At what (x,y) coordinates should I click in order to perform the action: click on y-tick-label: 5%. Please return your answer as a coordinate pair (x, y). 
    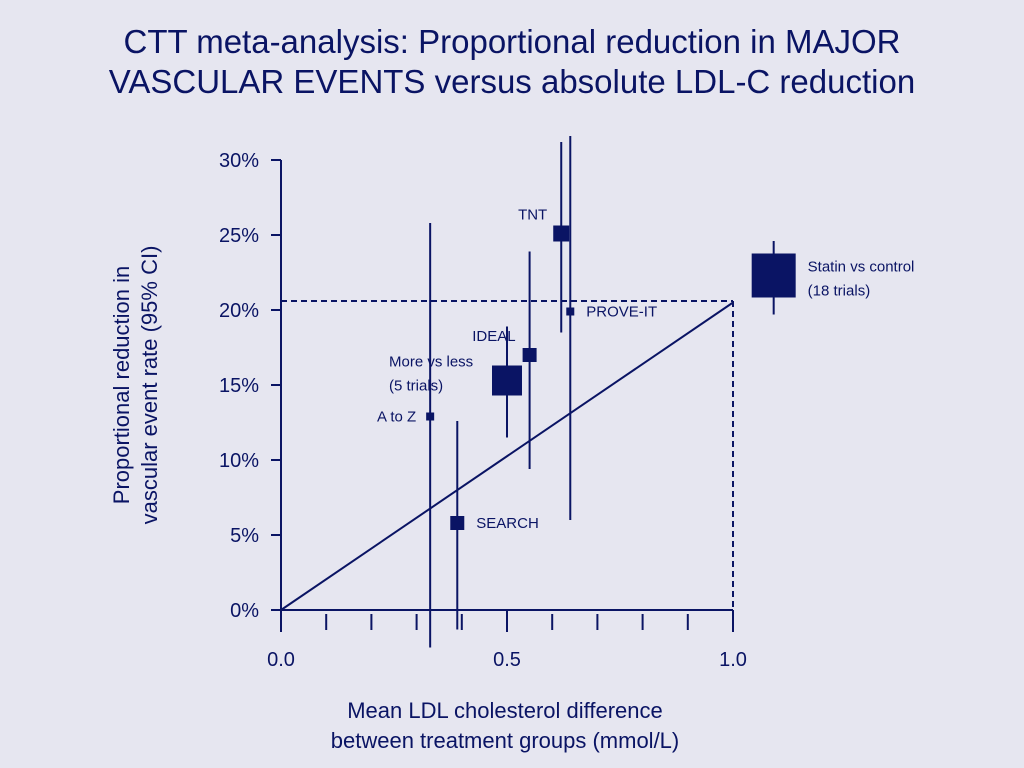
    Looking at the image, I should click on (244, 536).